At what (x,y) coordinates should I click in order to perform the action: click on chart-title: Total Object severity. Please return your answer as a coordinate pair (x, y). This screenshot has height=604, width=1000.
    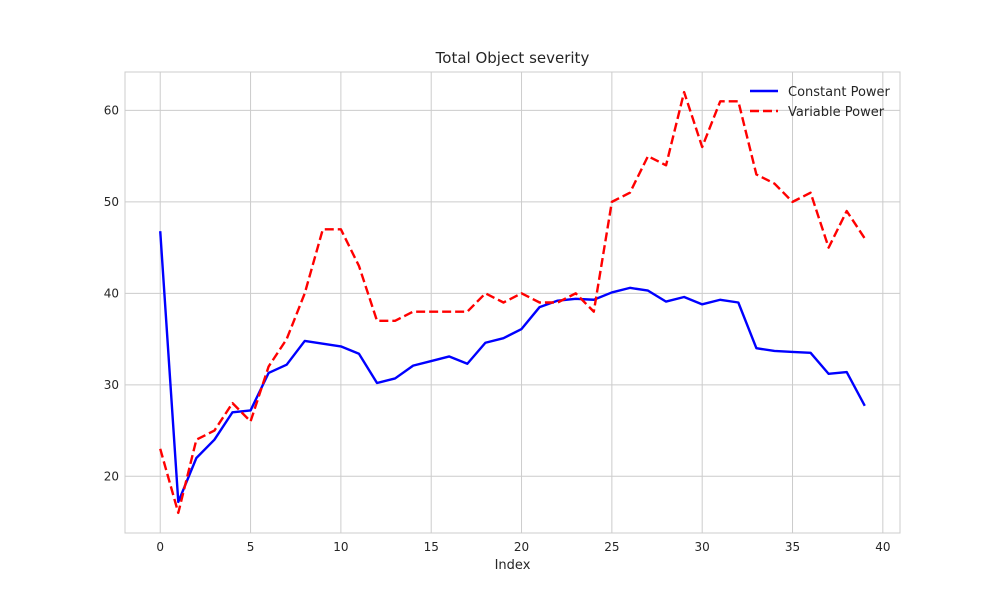
    Looking at the image, I should click on (512, 58).